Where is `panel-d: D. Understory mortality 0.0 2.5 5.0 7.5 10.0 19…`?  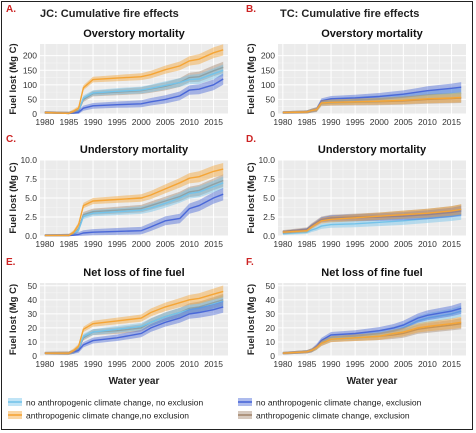
panel-d: D. Understory mortality 0.0 2.5 5.0 7.5 10.0 19… is located at coordinates (356, 191).